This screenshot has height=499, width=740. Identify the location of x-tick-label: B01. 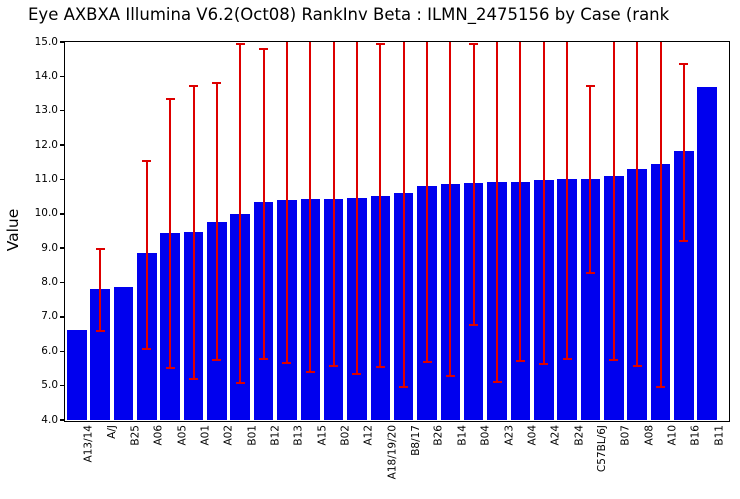
(252, 435).